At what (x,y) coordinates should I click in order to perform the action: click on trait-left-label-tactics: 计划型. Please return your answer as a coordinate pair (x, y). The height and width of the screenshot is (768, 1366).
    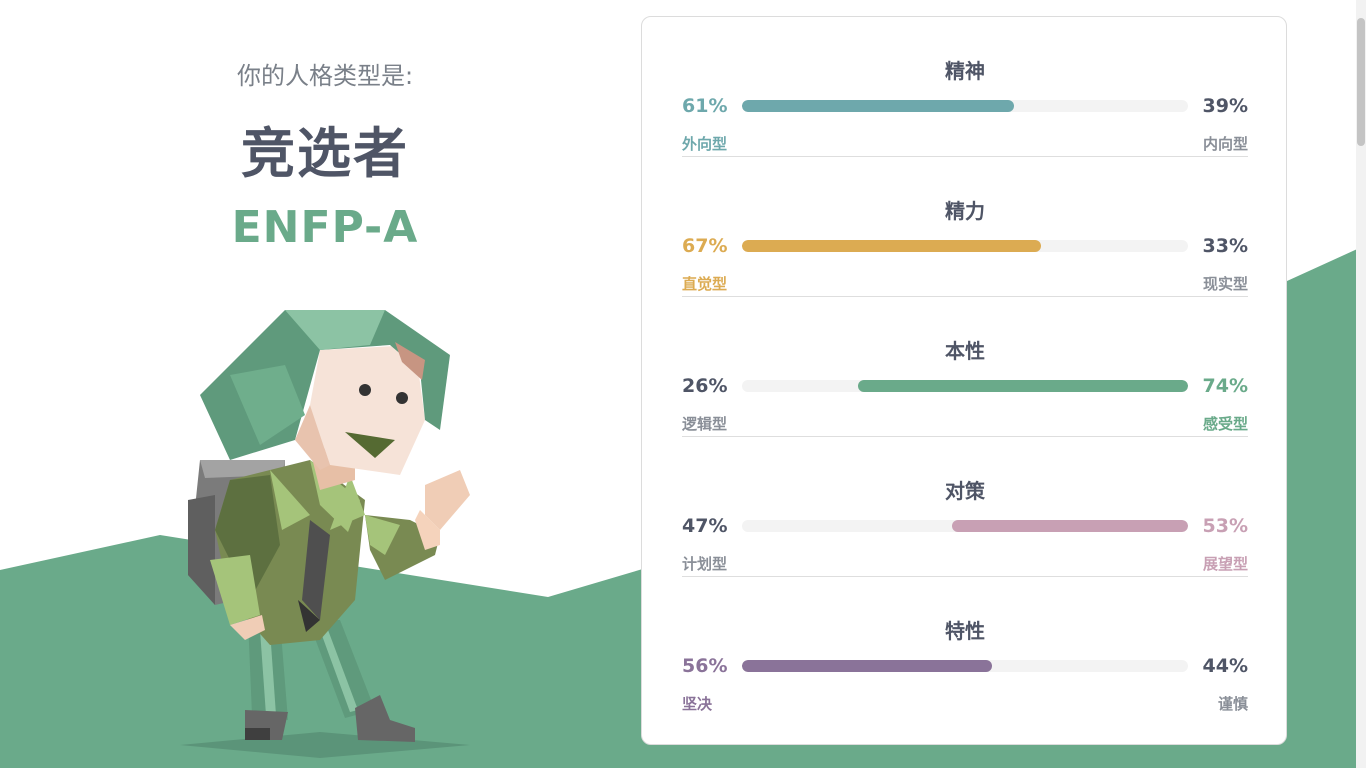
    Looking at the image, I should click on (705, 564).